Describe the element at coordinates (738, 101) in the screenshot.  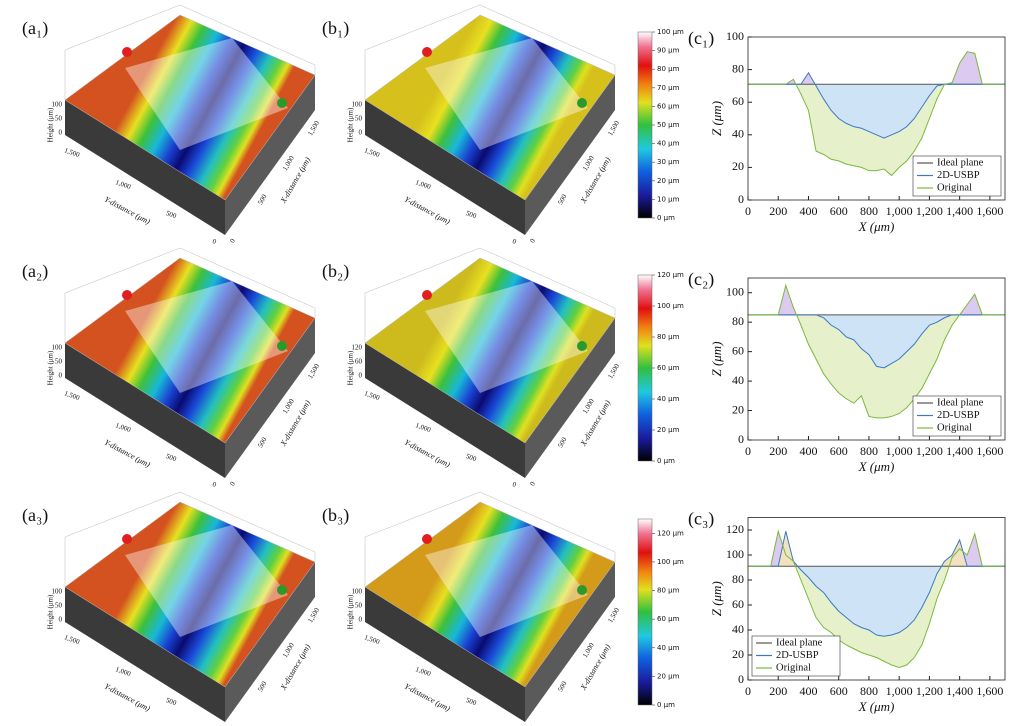
I see `y-tick-label: 60` at that location.